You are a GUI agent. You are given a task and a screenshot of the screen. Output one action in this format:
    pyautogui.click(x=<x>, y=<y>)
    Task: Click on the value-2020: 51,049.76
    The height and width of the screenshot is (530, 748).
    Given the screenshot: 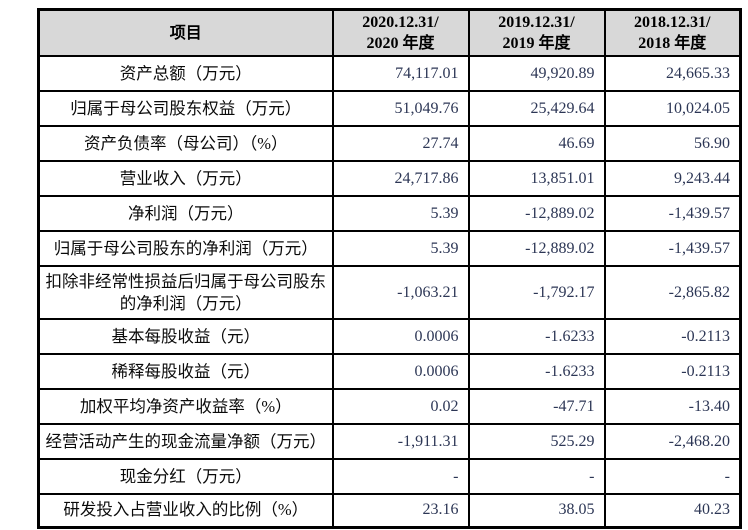 What is the action you would take?
    pyautogui.click(x=400, y=108)
    